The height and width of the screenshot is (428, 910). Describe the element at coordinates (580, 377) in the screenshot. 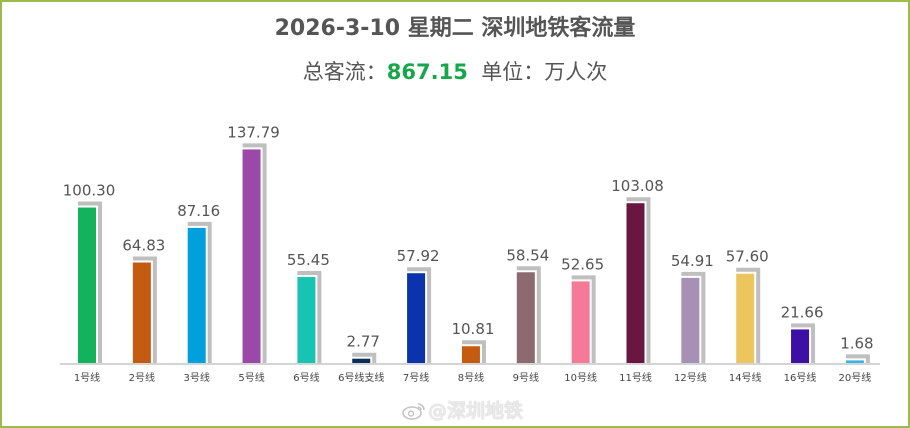

I see `category-label: 10号线` at that location.